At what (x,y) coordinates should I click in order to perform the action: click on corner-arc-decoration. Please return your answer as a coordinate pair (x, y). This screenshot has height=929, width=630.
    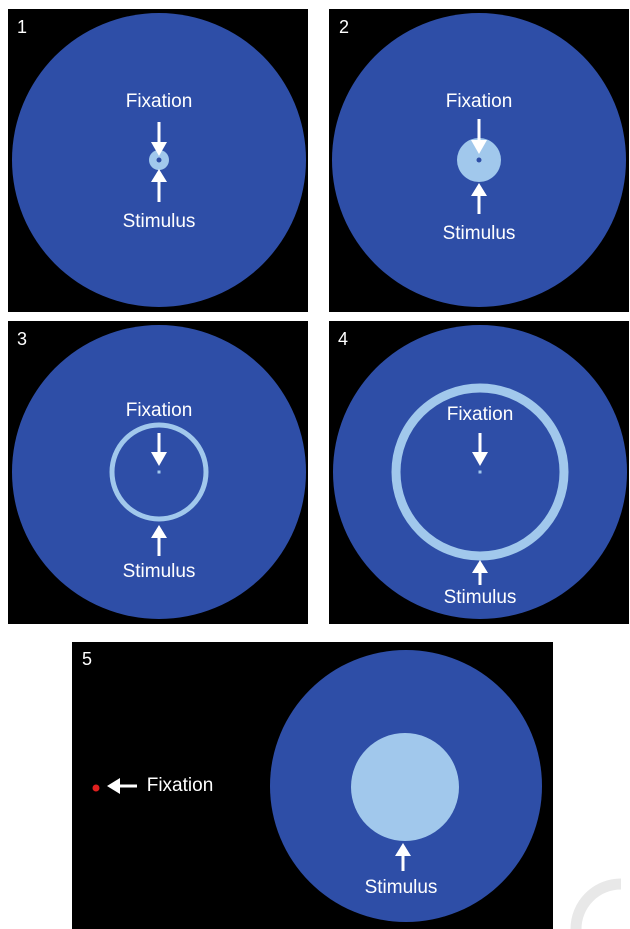
    Looking at the image, I should click on (596, 903).